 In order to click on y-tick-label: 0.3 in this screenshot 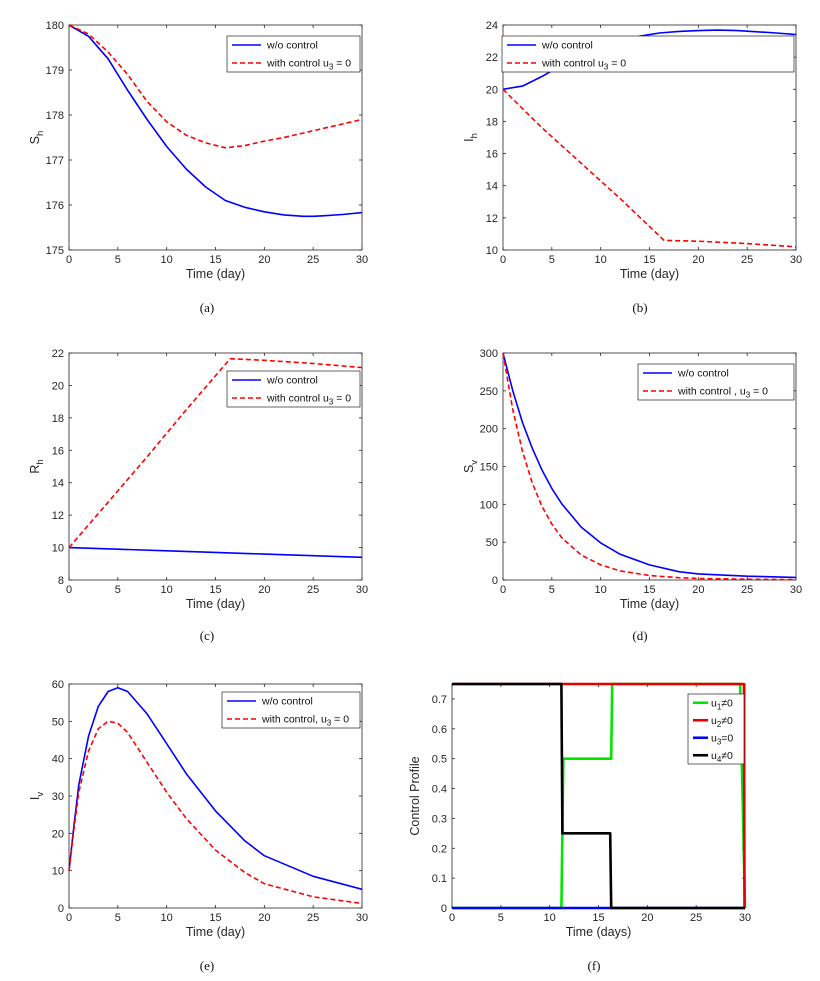, I will do `click(439, 819)`.